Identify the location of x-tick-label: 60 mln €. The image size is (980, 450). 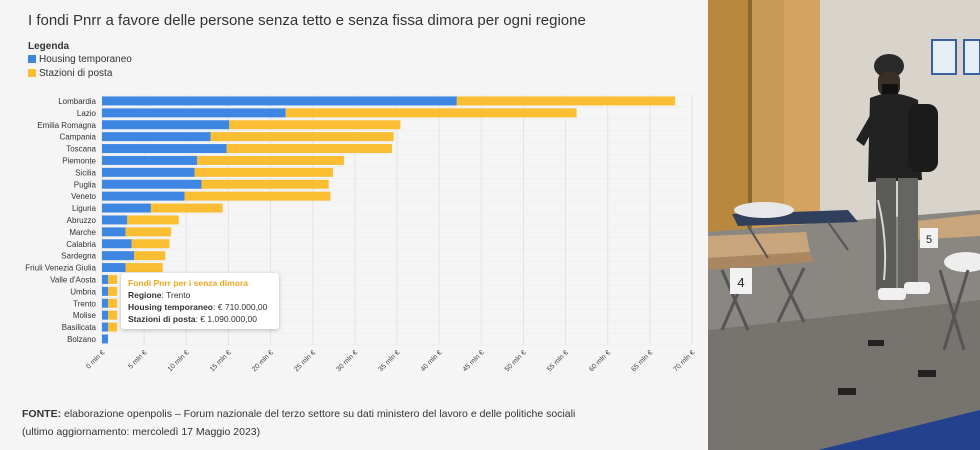
(600, 361).